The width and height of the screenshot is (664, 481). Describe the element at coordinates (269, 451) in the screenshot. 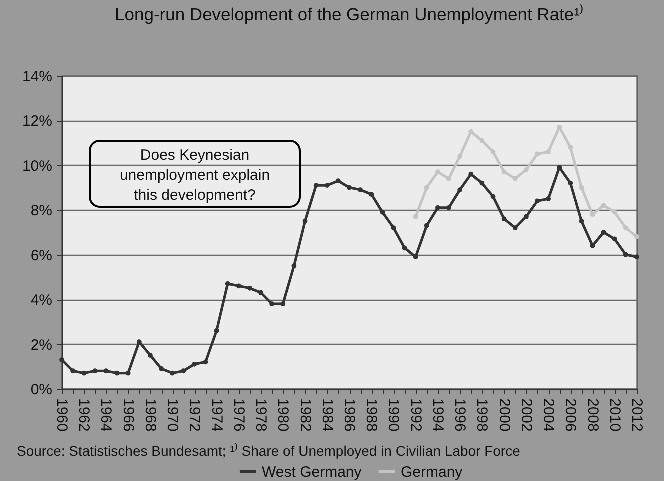

I see `source-note: Source: Statistisches Bundesamt; ¹⁾ Share of Unemployed in Civilian Labor Force` at that location.